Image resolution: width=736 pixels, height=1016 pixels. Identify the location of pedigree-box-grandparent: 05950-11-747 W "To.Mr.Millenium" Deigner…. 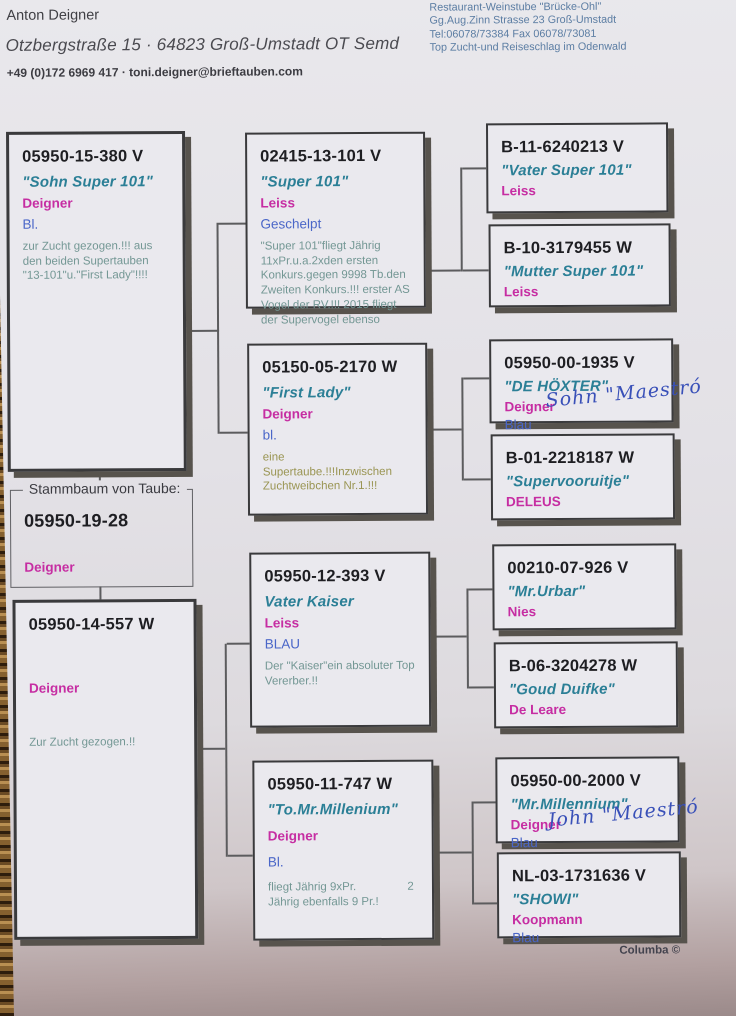
(343, 850).